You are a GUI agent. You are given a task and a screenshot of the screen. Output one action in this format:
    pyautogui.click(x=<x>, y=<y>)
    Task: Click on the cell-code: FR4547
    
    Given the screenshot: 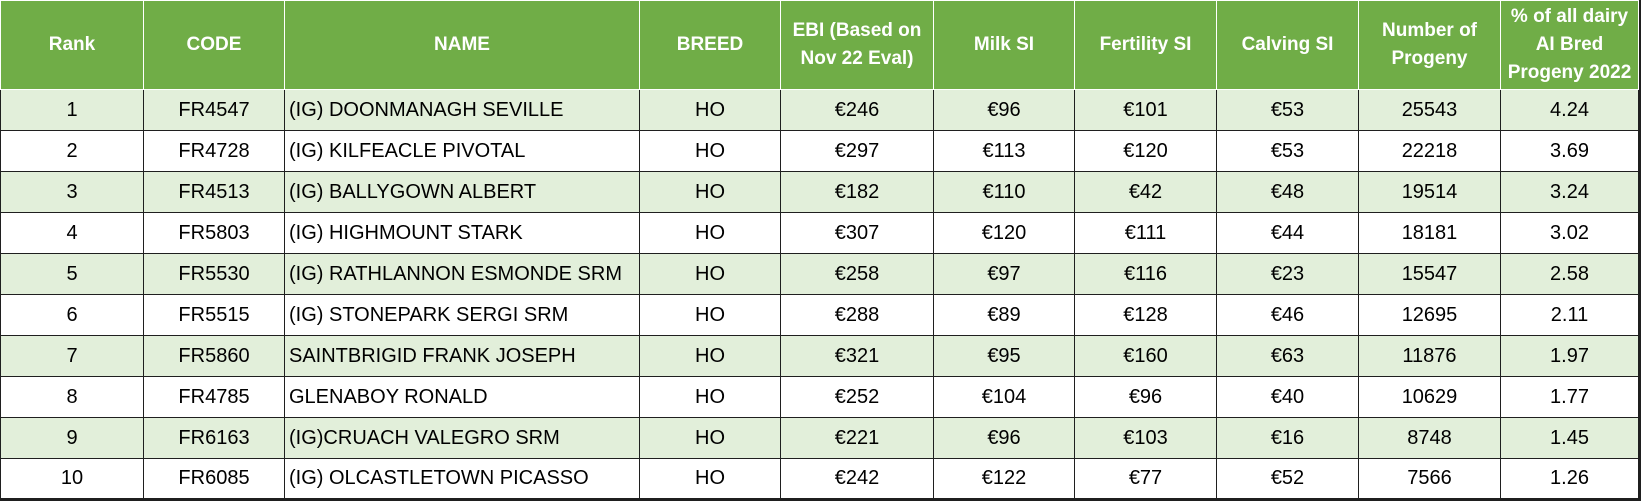 What is the action you would take?
    pyautogui.click(x=214, y=110)
    